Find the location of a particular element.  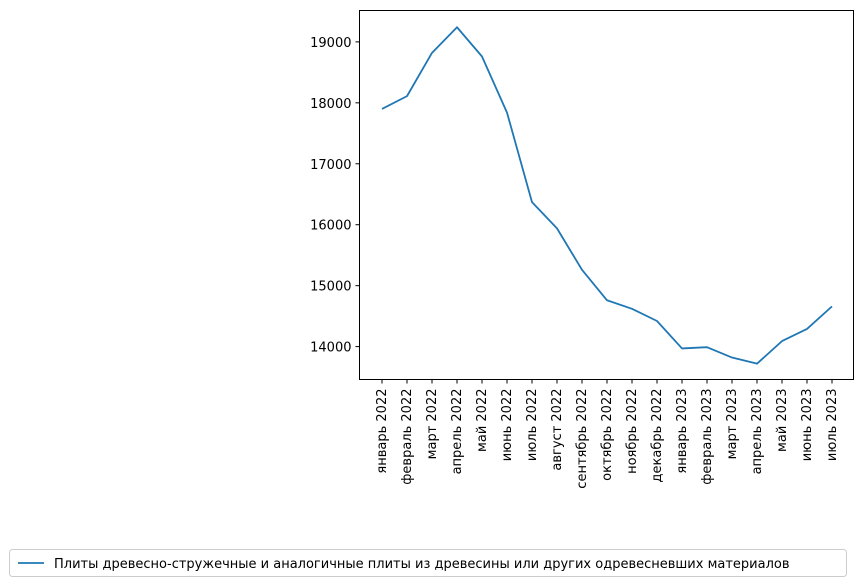

x-tick-label: октябрь 2022 is located at coordinates (607, 435).